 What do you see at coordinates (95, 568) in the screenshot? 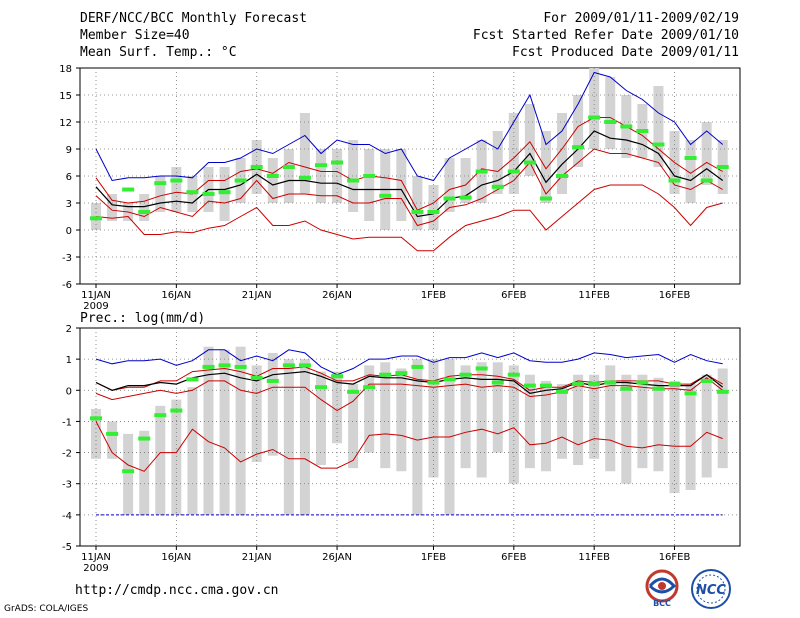
I see `x-tick-year-label: 2009` at bounding box center [95, 568].